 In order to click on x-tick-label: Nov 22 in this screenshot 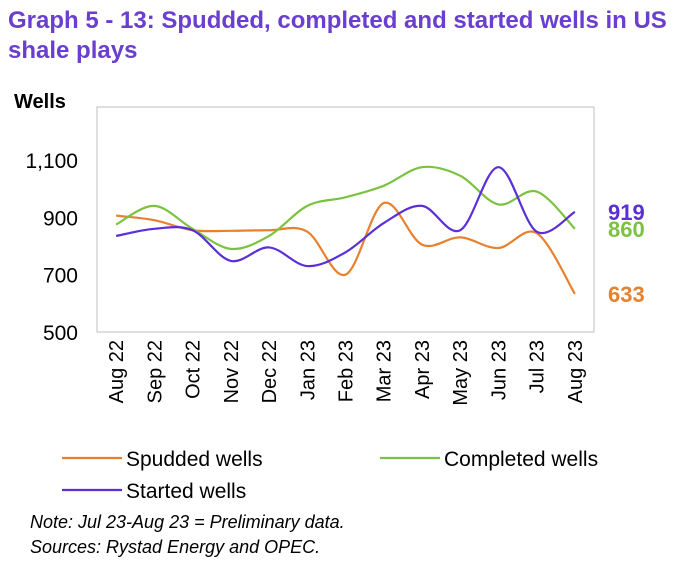, I will do `click(232, 371)`.